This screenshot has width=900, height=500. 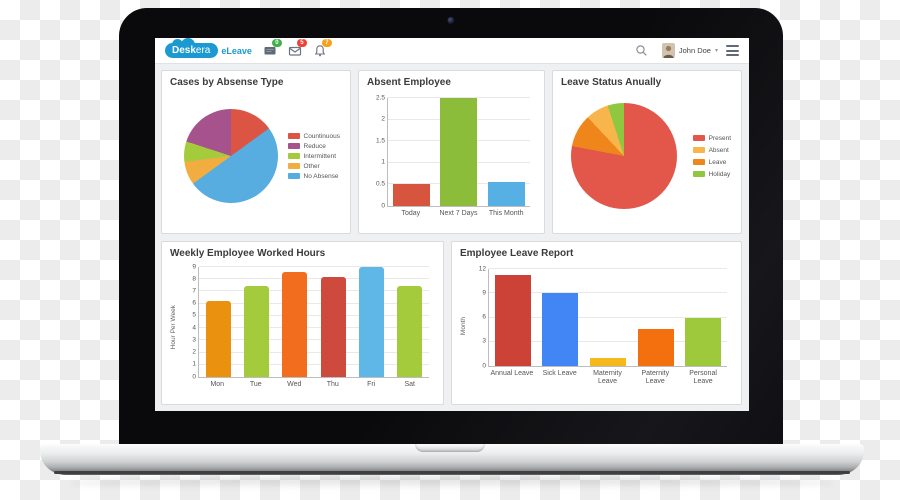 I want to click on bar-this-month, so click(x=506, y=194).